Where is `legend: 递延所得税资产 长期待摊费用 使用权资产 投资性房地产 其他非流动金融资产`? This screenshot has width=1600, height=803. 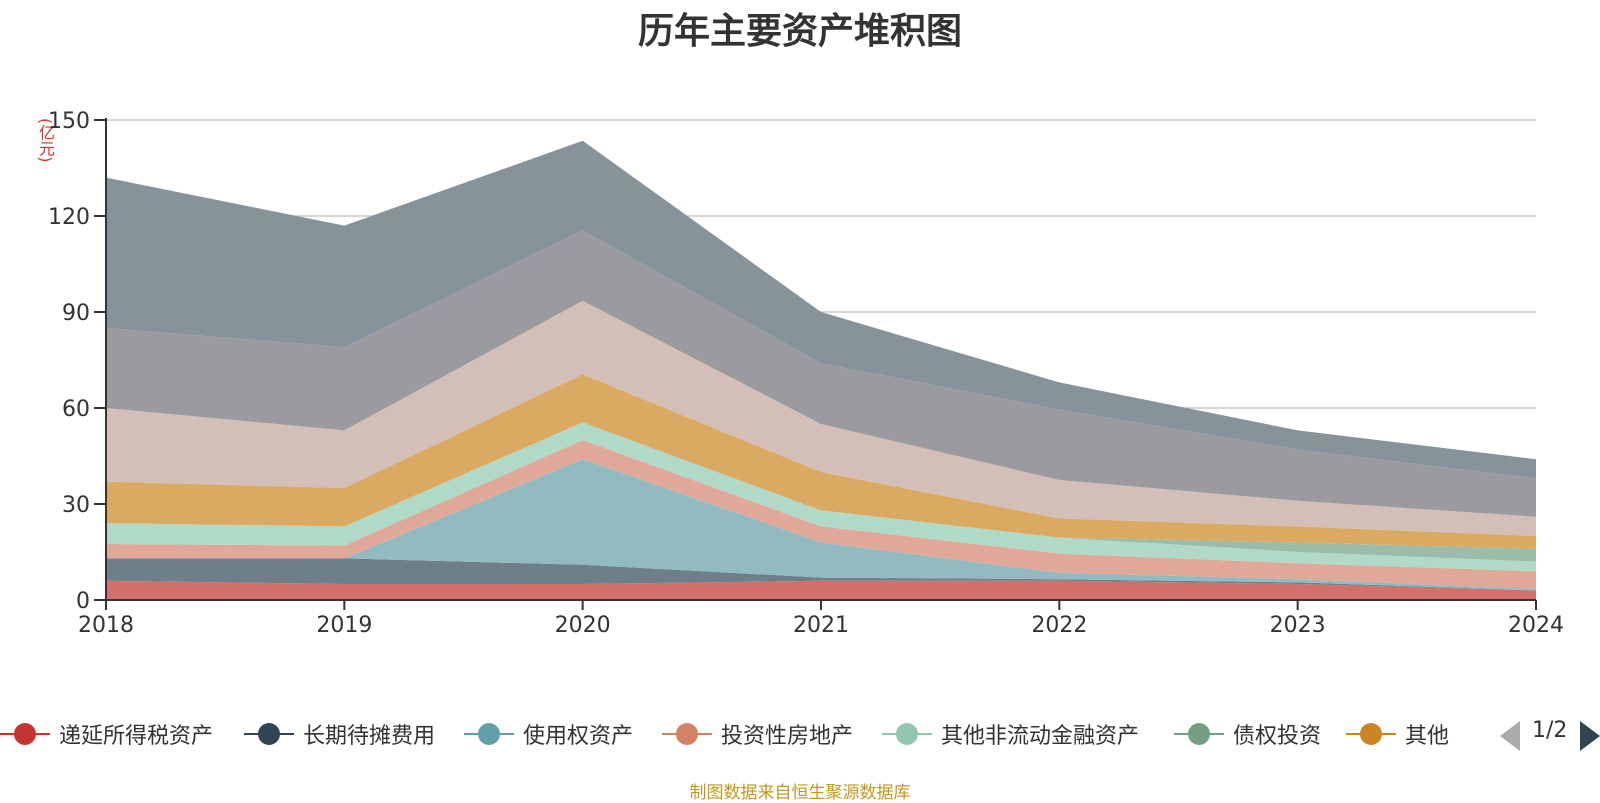
legend: 递延所得税资产 长期待摊费用 使用权资产 投资性房地产 其他非流动金融资产 is located at coordinates (800, 734).